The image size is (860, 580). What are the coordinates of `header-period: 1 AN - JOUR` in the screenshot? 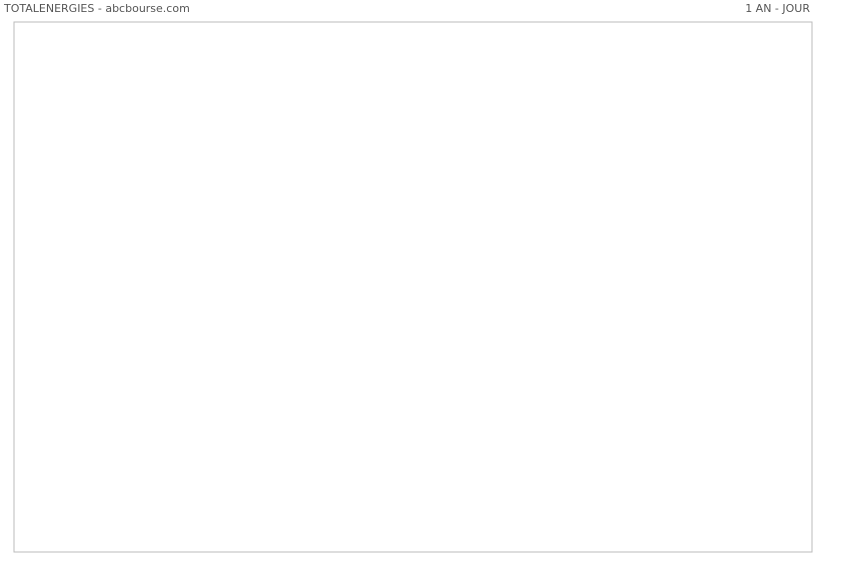 It's located at (777, 8).